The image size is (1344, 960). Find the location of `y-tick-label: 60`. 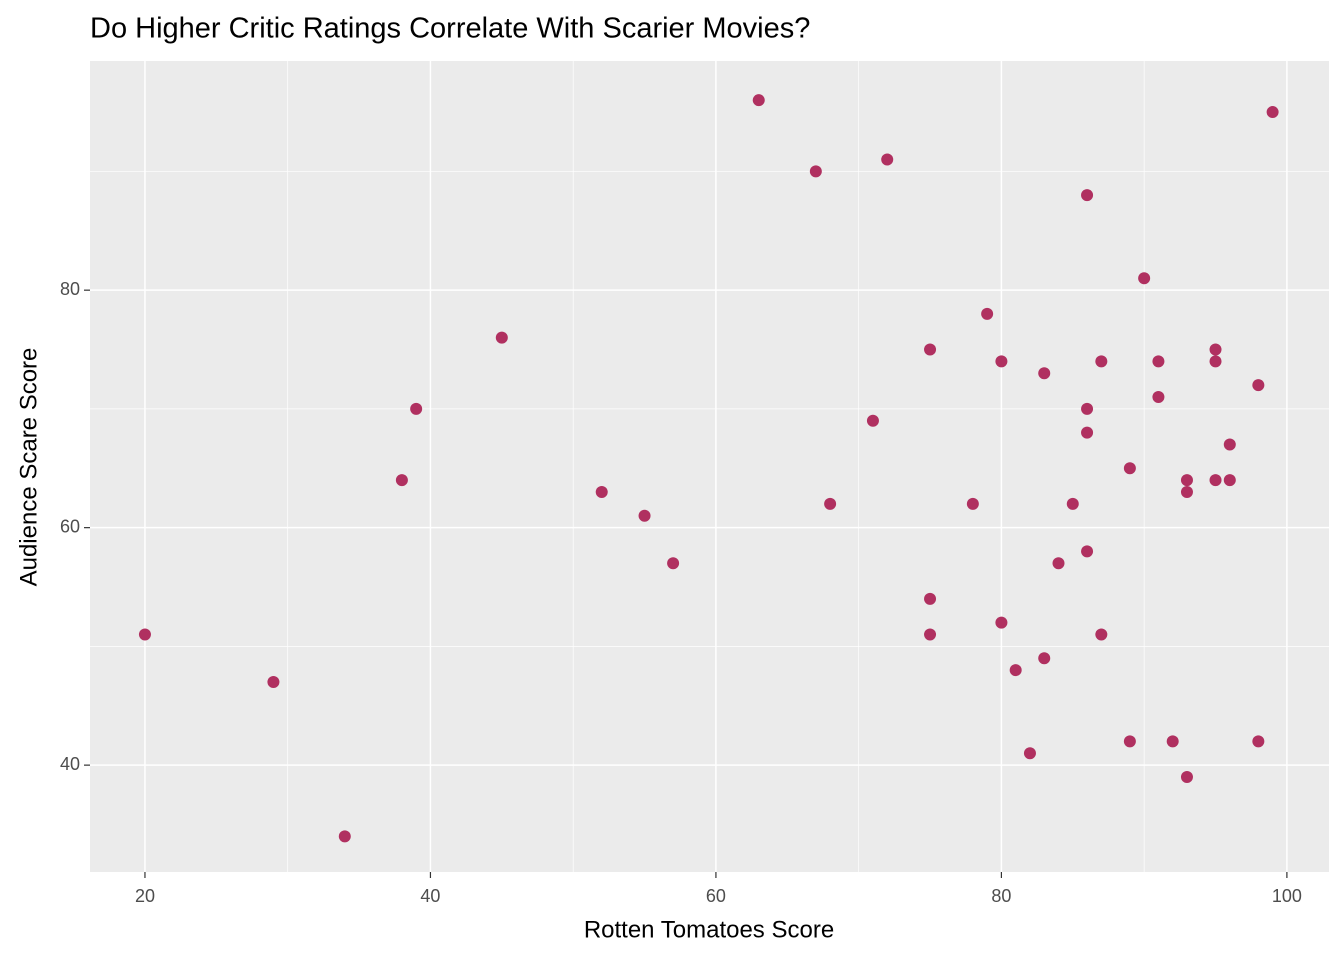

y-tick-label: 60 is located at coordinates (70, 526).